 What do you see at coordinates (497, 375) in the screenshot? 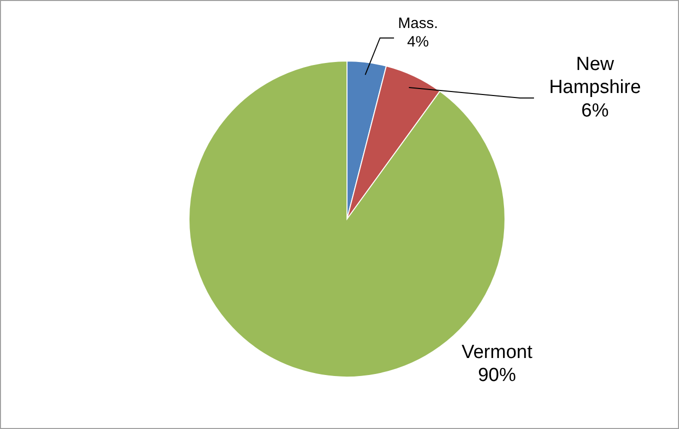
I see `data-label: 90%` at bounding box center [497, 375].